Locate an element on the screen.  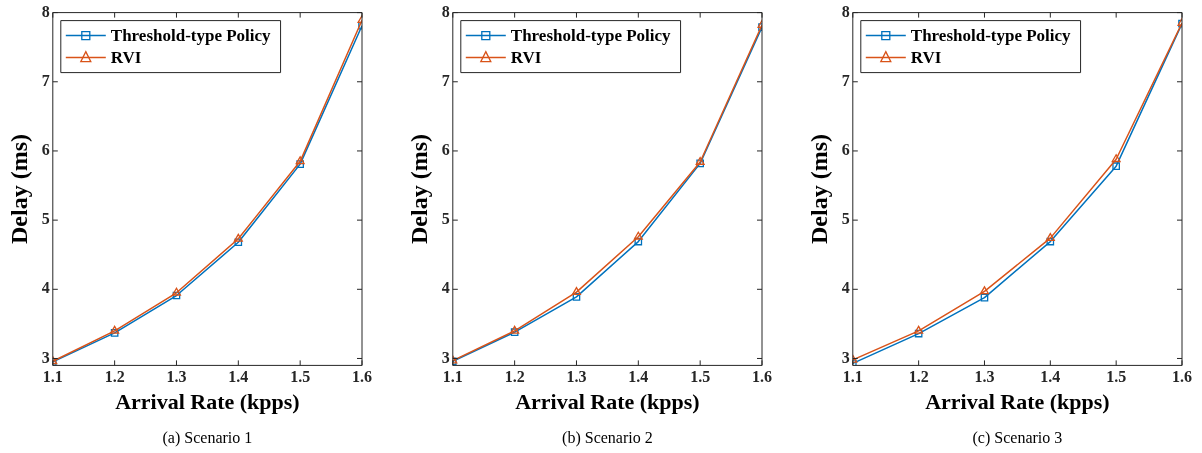
text: (b) Scenario 2 is located at coordinates (607, 438).